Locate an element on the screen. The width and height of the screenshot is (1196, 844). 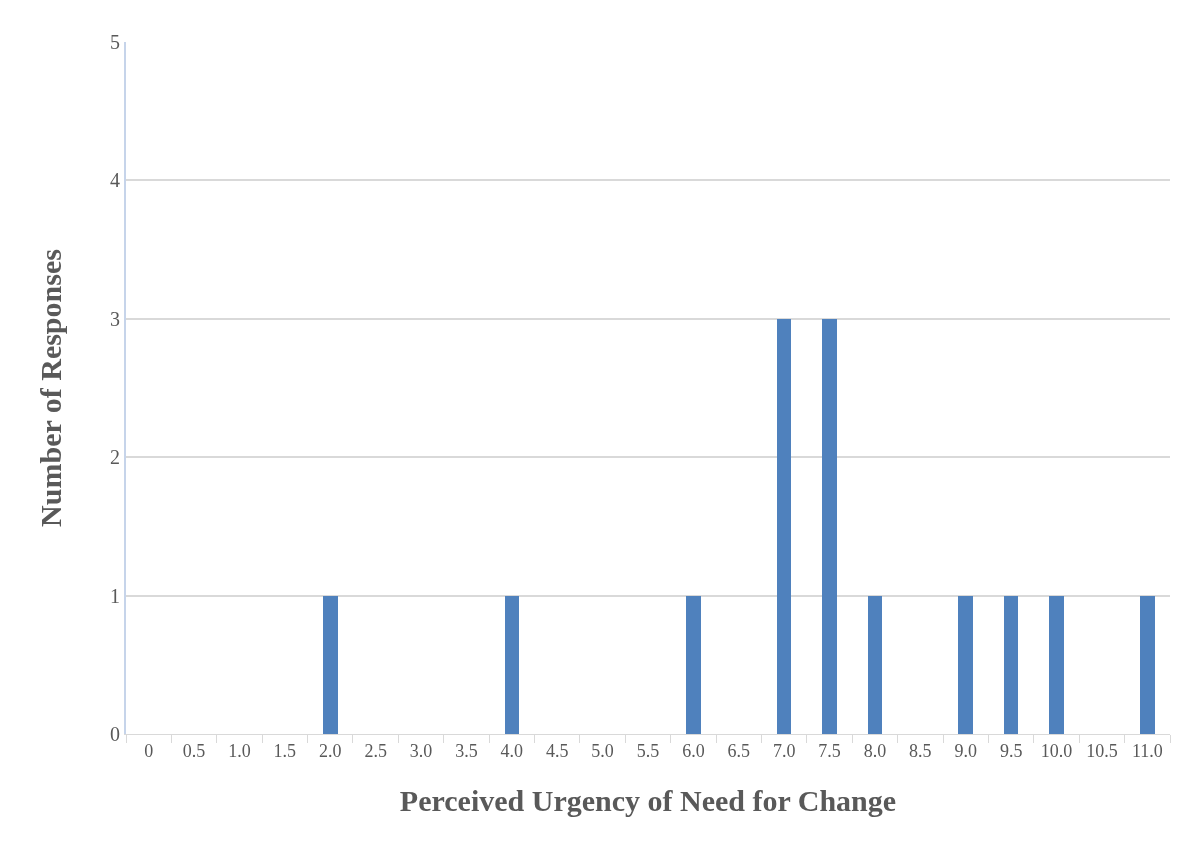
y-tick-label: 2 is located at coordinates (115, 457).